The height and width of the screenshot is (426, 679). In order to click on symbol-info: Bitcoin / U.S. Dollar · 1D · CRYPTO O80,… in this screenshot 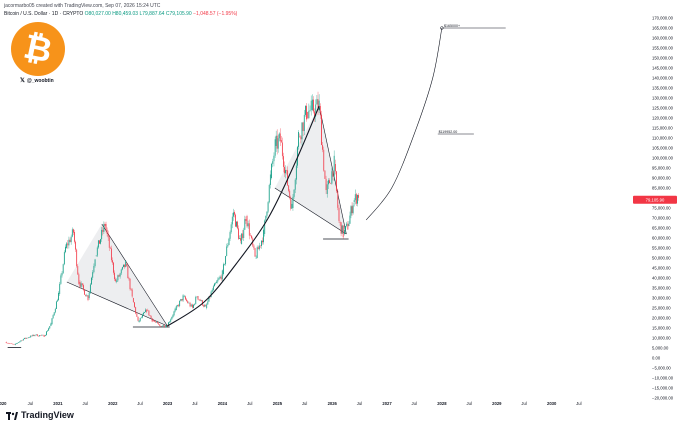, I will do `click(120, 14)`.